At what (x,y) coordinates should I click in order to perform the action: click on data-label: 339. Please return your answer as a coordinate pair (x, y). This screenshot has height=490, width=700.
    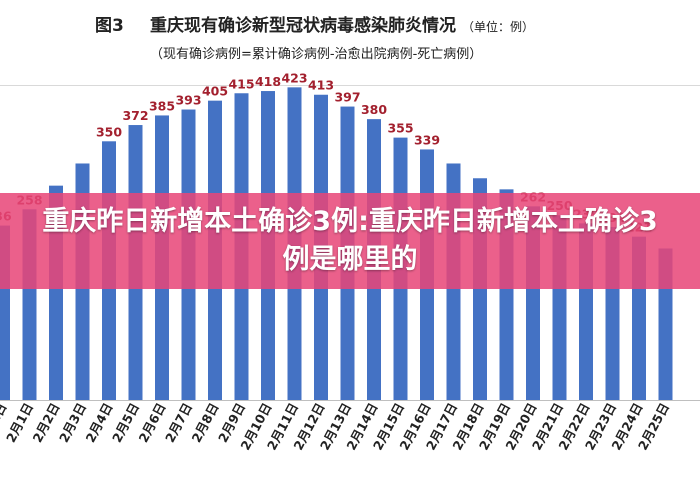
    Looking at the image, I should click on (427, 139).